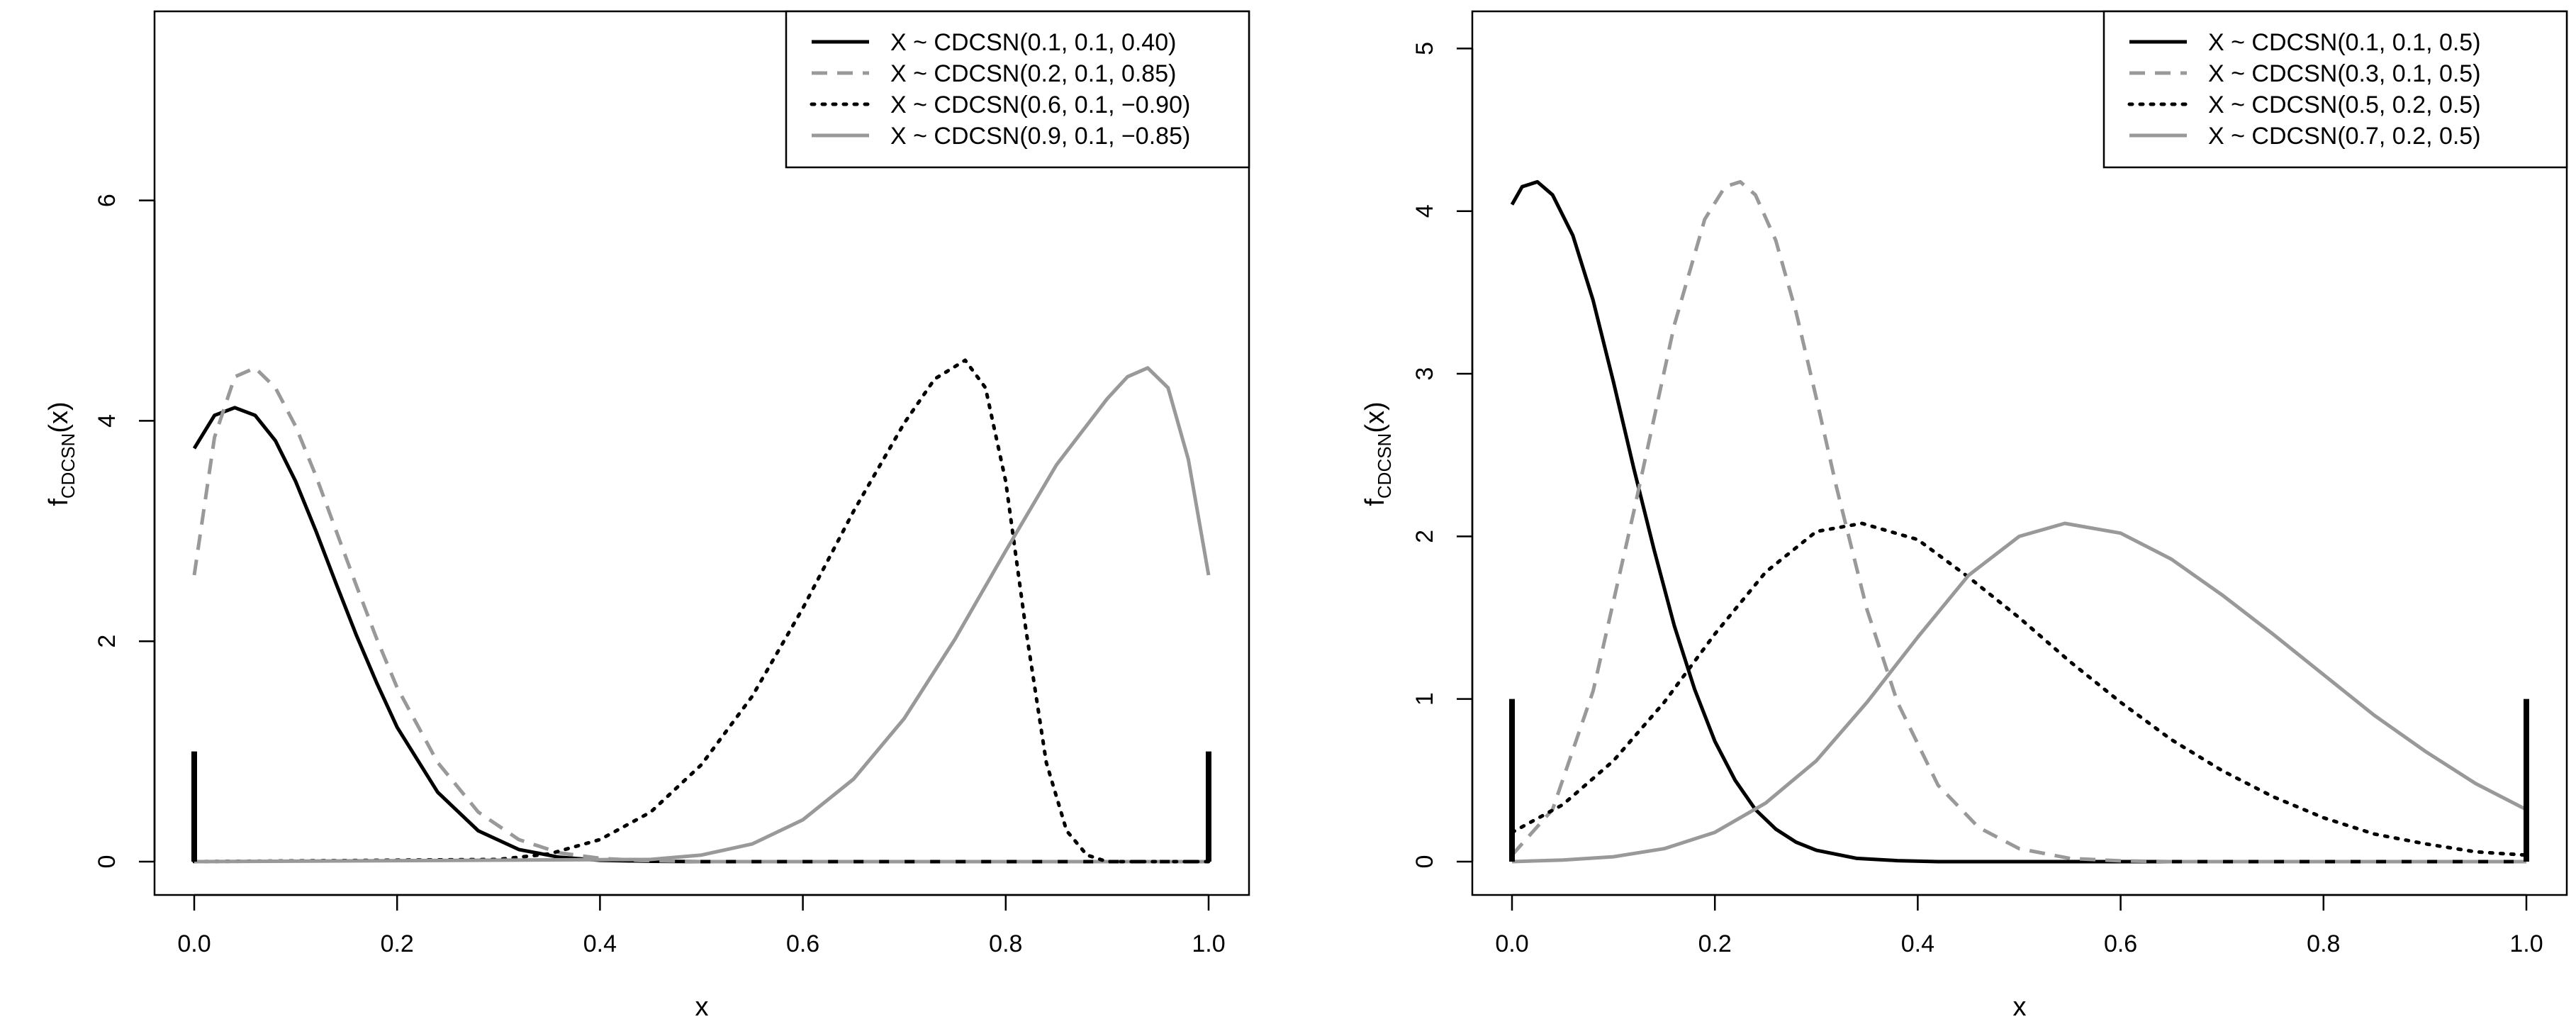 The image size is (2576, 1029). I want to click on legend-entry-2: X ~ CDCSN(0.2, 0.1, 0.85), so click(1033, 74).